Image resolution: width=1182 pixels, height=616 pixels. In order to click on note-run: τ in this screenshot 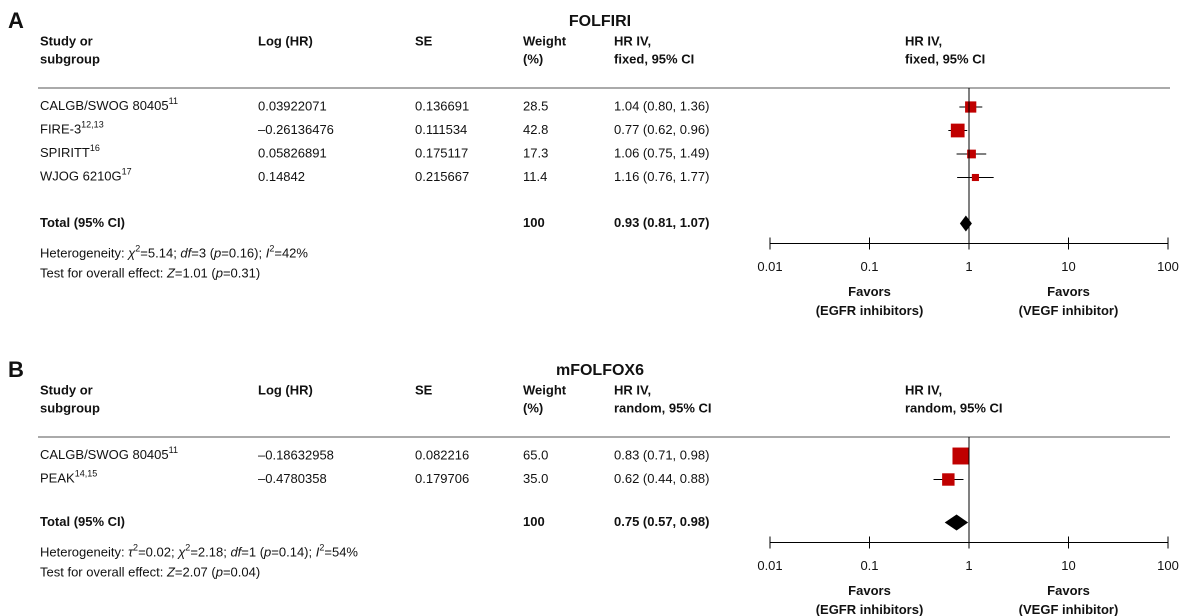, I will do `click(131, 552)`.